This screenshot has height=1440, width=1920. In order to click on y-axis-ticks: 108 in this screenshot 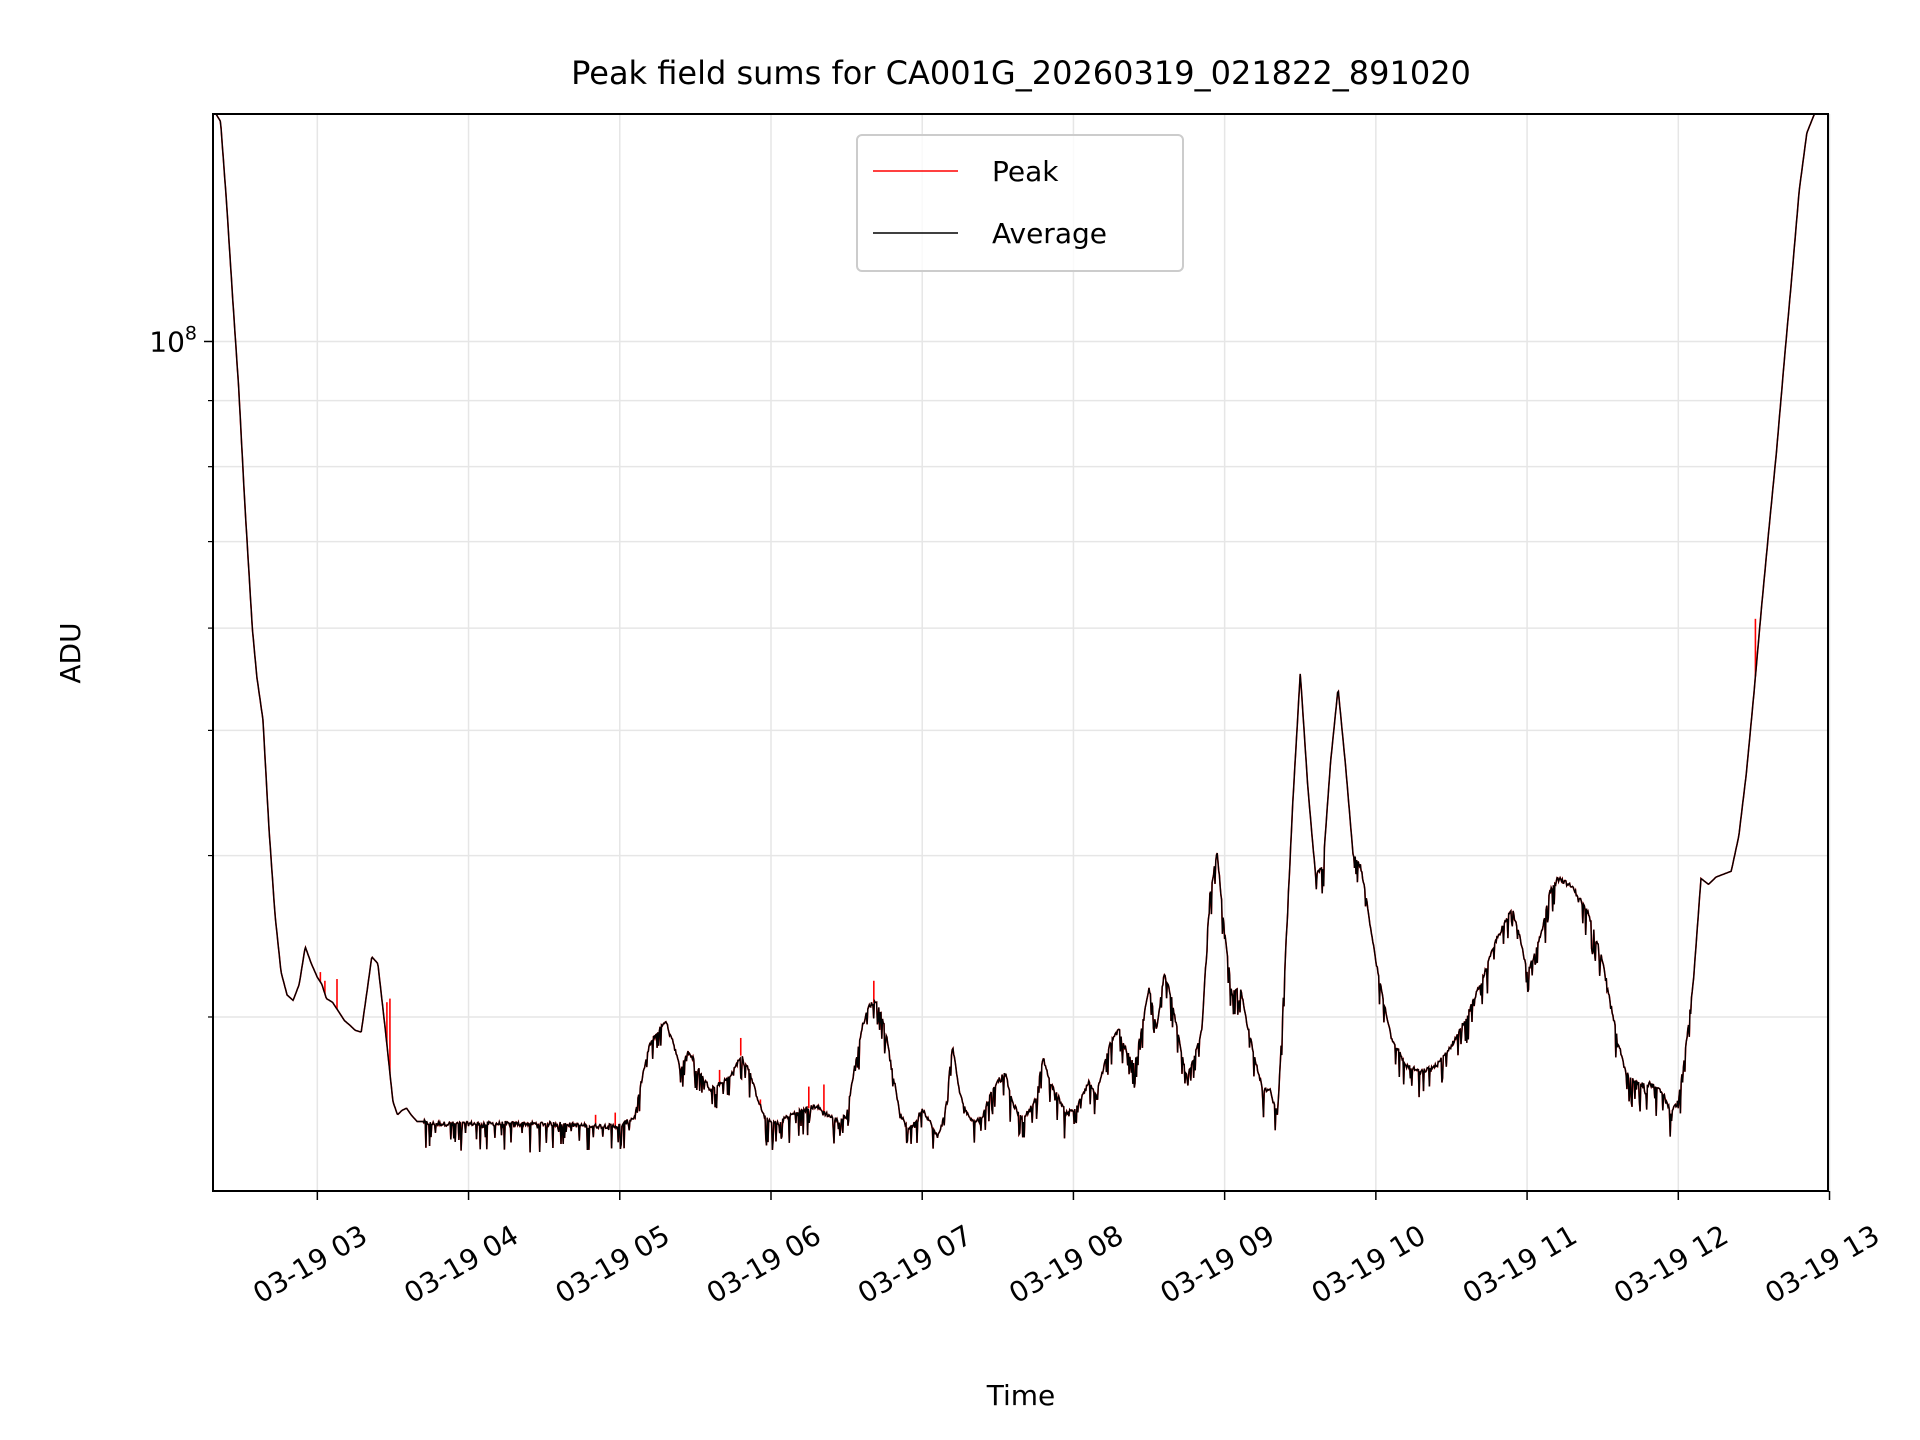, I will do `click(181, 670)`.